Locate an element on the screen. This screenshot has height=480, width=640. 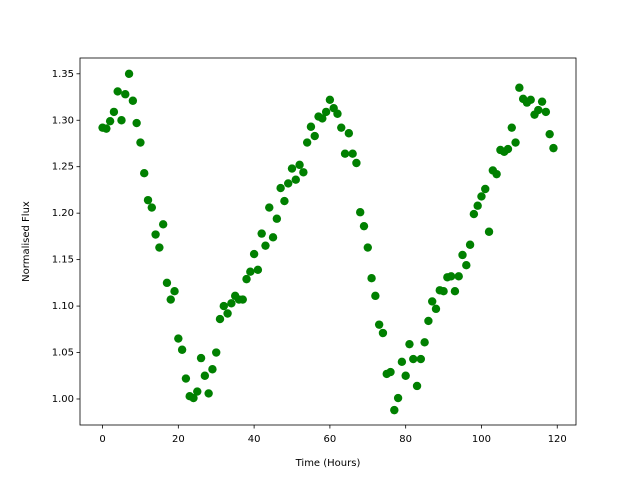
y-tick-label: 1.15 is located at coordinates (63, 260).